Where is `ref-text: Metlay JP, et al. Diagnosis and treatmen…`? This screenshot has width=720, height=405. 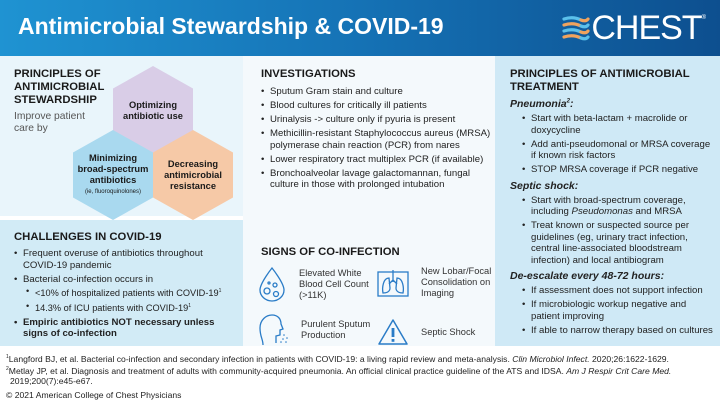
ref-text: Metlay JP, et al. Diagnosis and treatmen… is located at coordinates (287, 371).